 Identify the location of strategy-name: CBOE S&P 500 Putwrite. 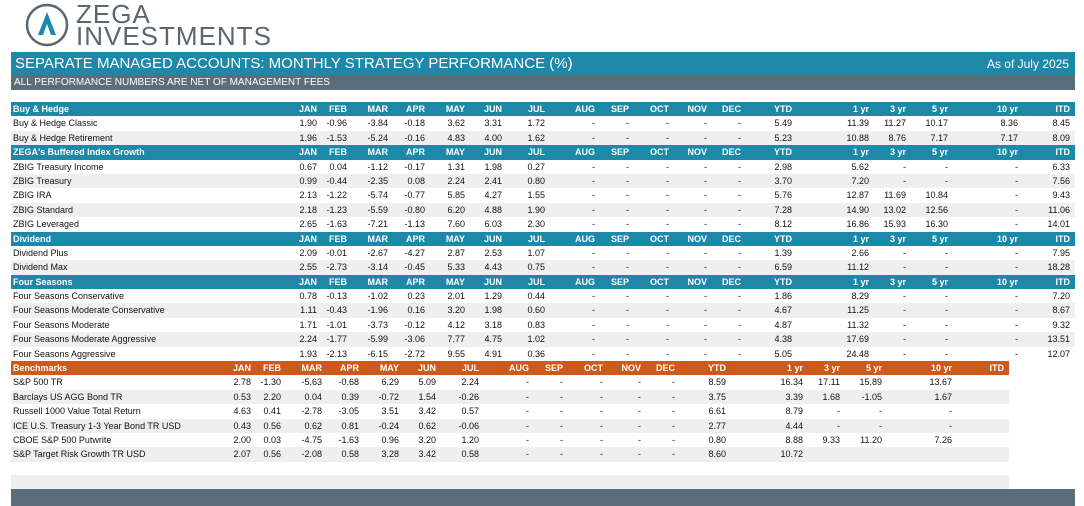
(62, 439).